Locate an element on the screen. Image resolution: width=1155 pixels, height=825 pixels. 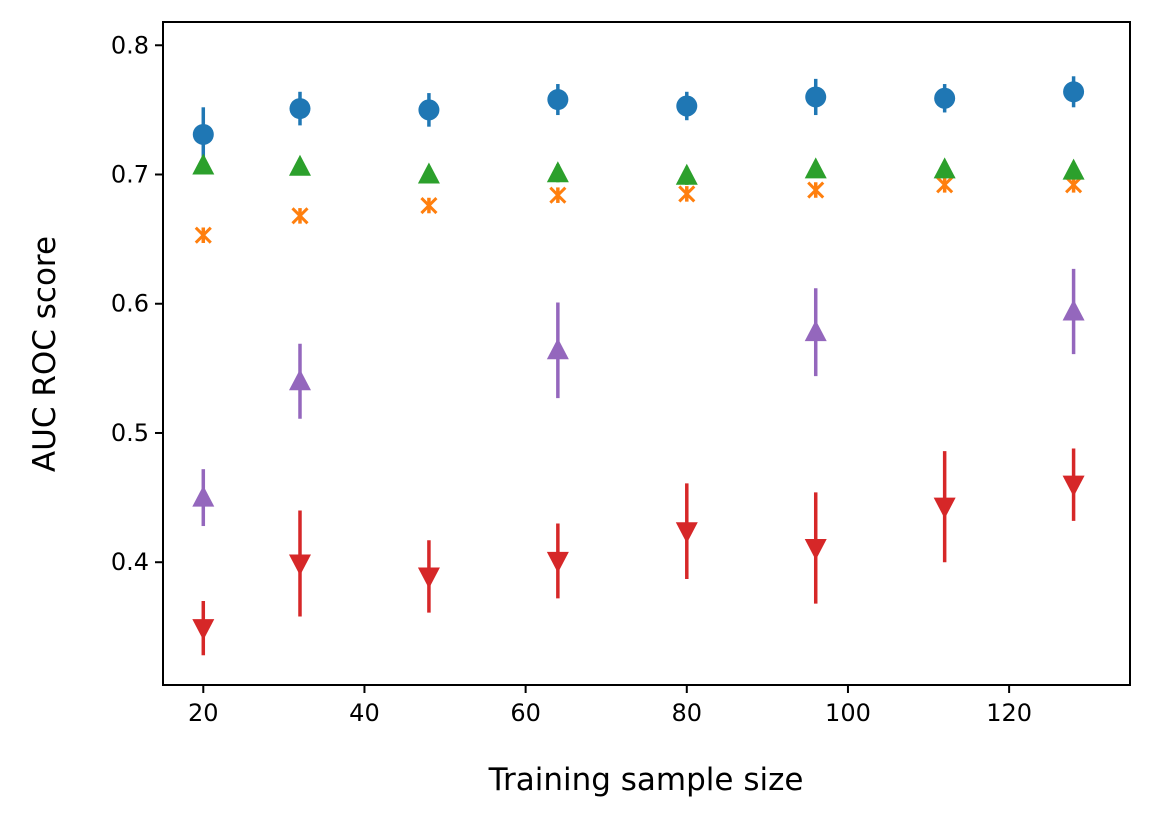
x-tick-label: 60 is located at coordinates (525, 713).